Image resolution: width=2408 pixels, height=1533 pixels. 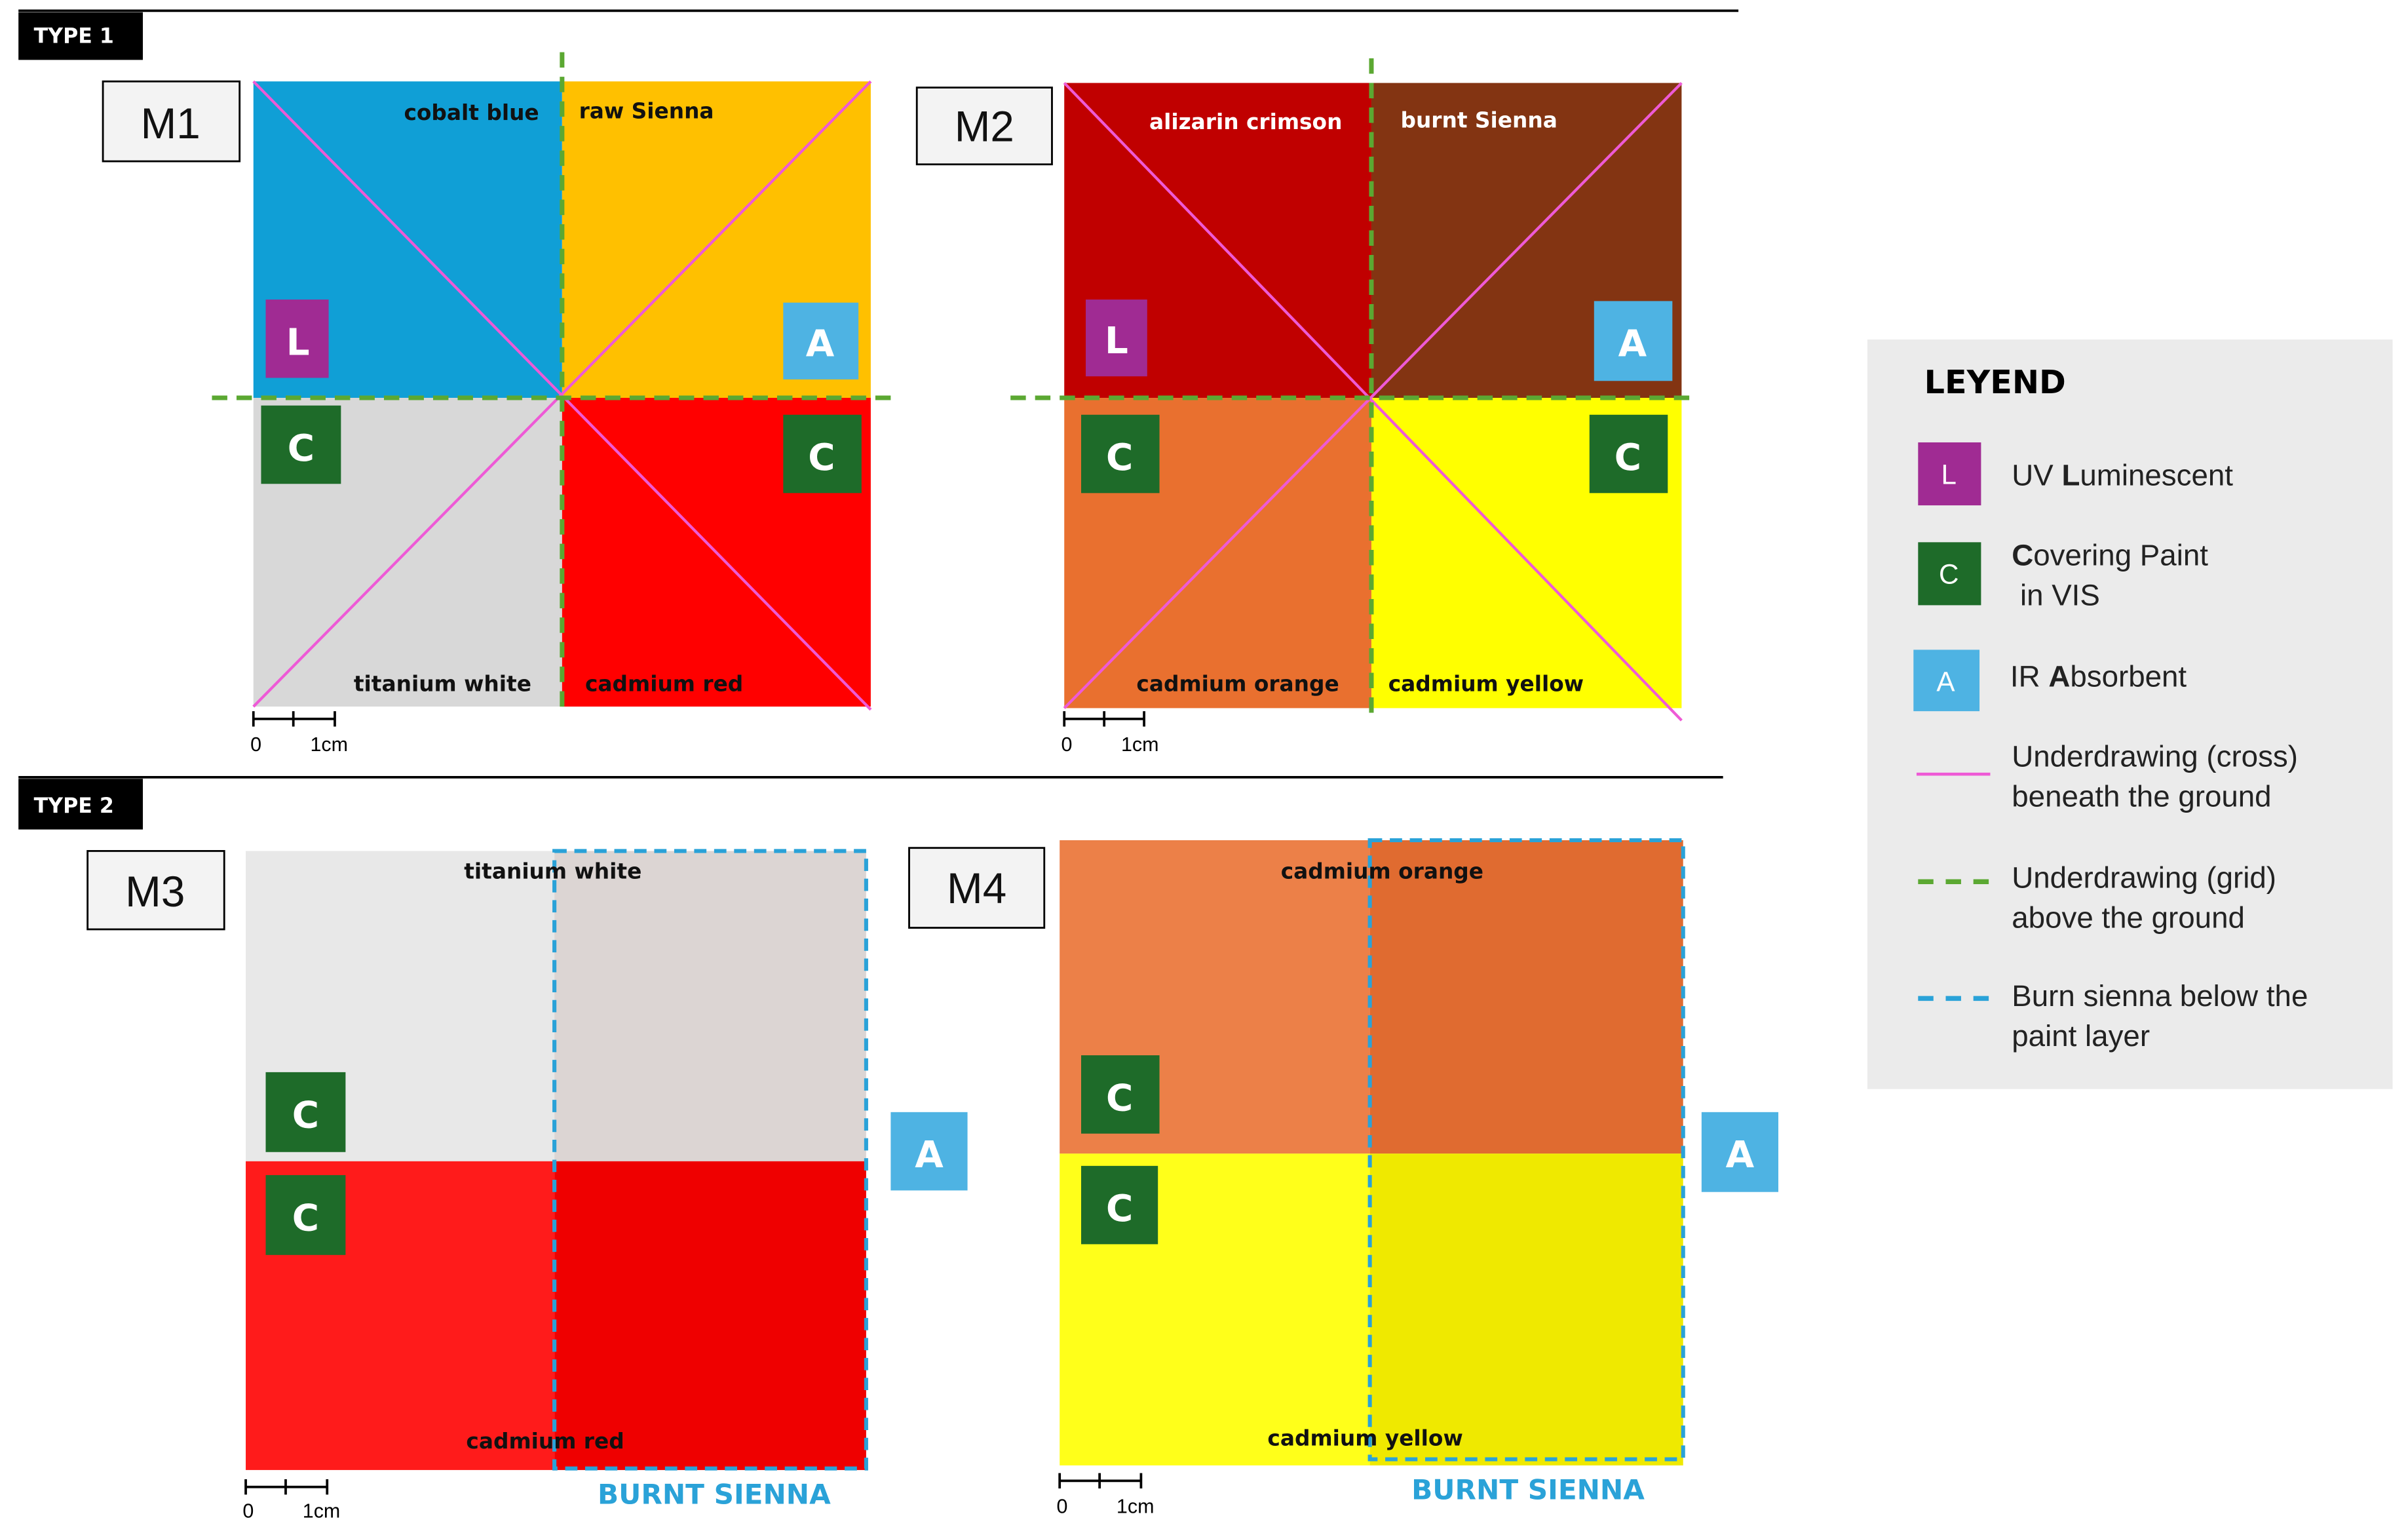 What do you see at coordinates (710, 1006) in the screenshot?
I see `m3-zone-titanium-white-over-sienna` at bounding box center [710, 1006].